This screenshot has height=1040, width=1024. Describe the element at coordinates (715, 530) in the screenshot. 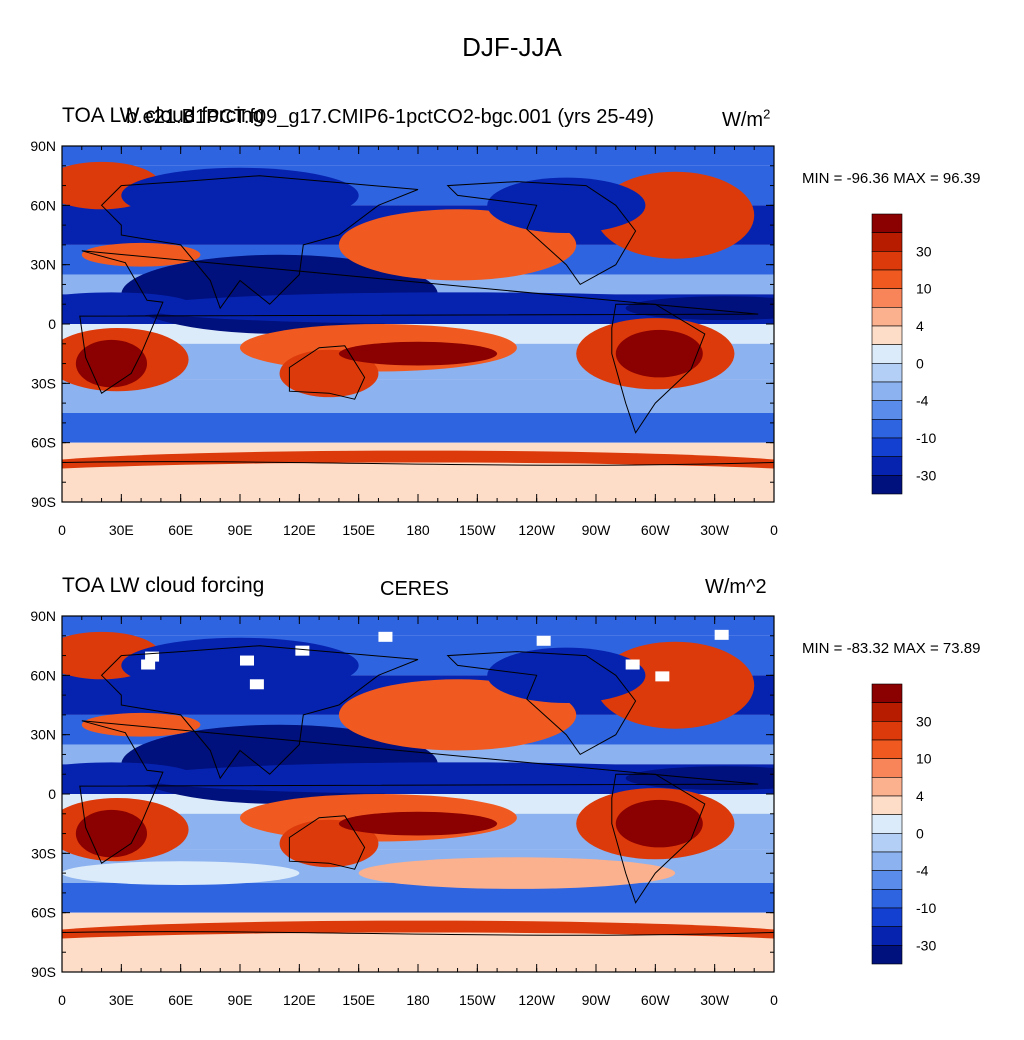

I see `lon-label: 30W` at that location.